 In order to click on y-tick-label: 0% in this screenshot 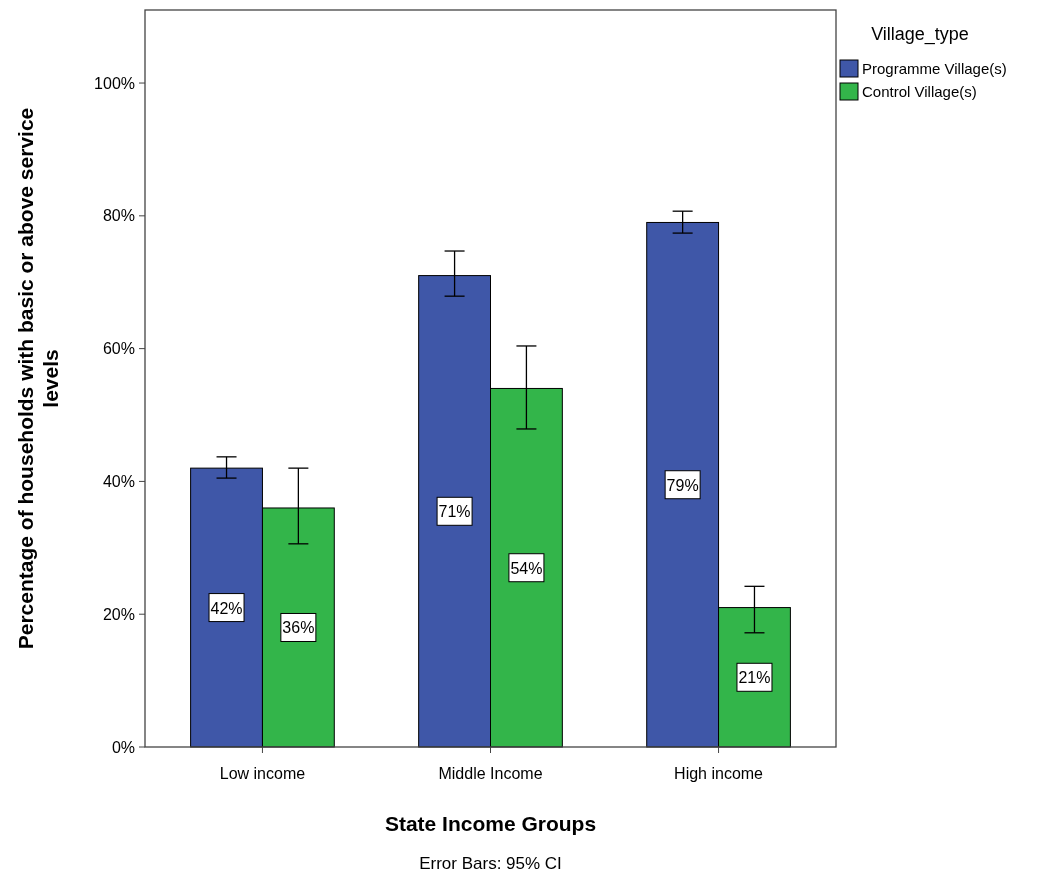, I will do `click(123, 747)`.